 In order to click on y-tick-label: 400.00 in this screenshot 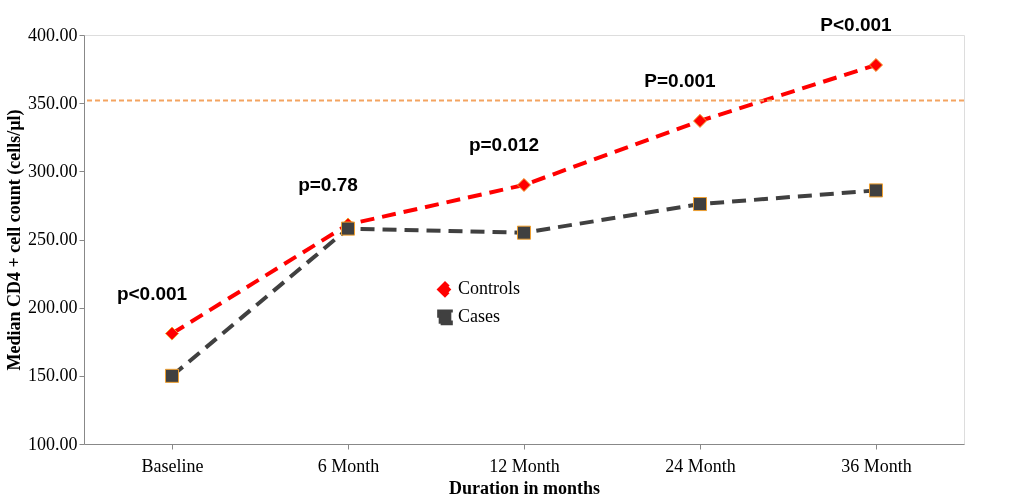, I will do `click(53, 34)`.